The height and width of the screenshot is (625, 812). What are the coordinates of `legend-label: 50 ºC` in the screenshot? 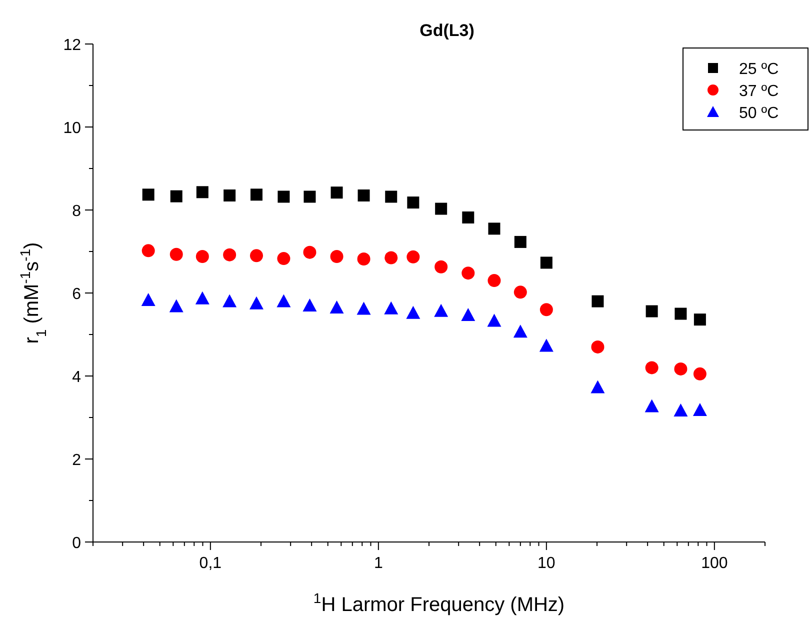 It's located at (759, 113).